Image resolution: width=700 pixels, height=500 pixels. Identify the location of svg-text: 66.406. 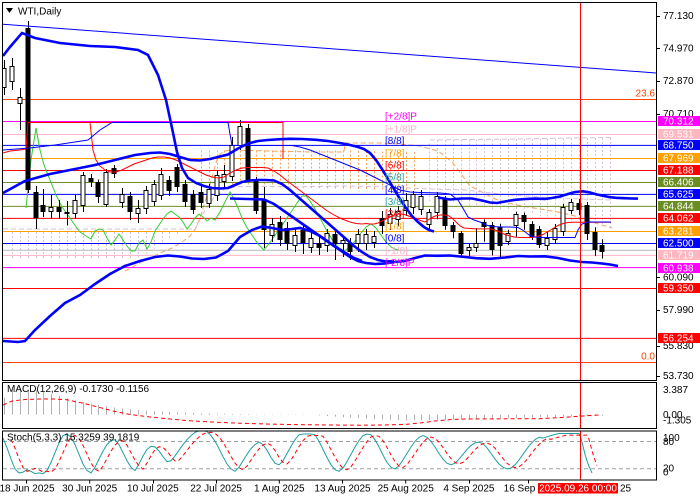
(678, 183).